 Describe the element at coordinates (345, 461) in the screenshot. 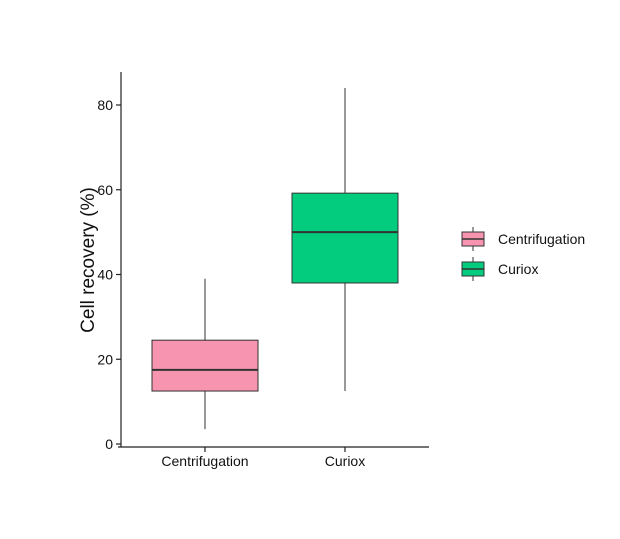

I see `x-tick-label: Curiox` at that location.